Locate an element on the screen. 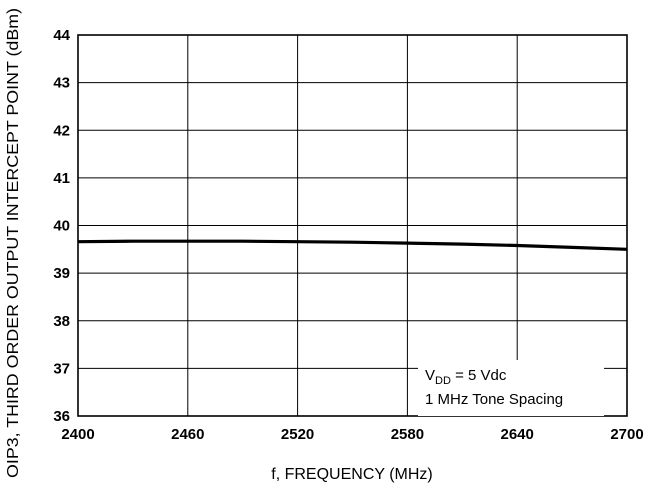 The image size is (651, 488). x-tick-label: 2640 is located at coordinates (517, 434).